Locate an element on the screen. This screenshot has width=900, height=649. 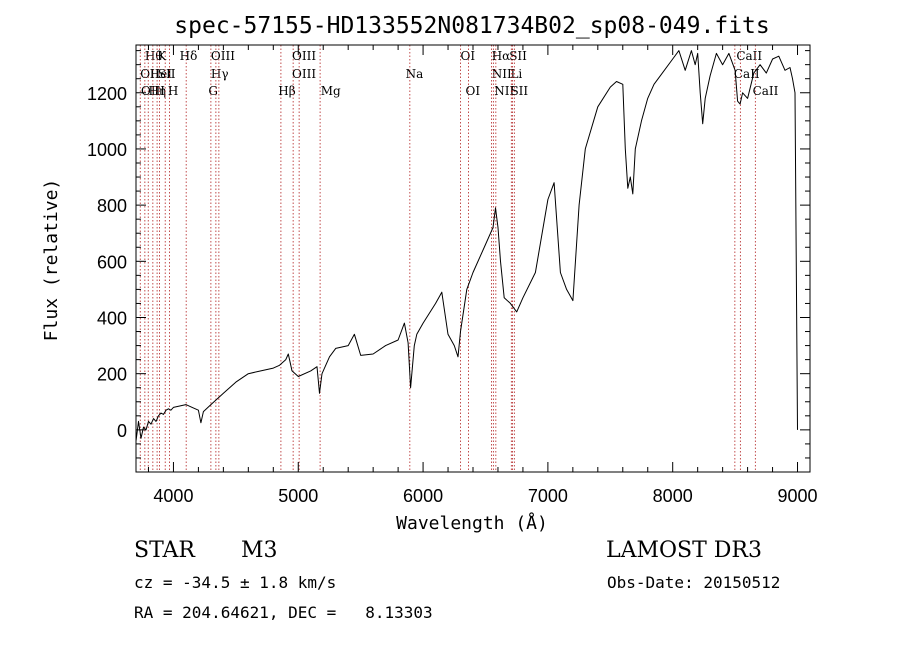
line-marker-label: Hγ is located at coordinates (220, 74).